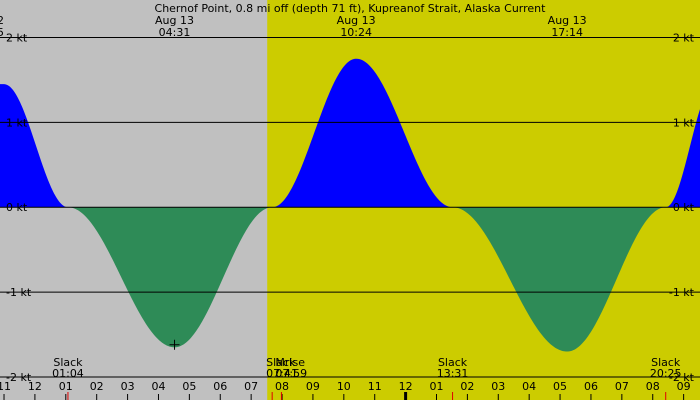  What do you see at coordinates (666, 373) in the screenshot?
I see `event-time: 20:25` at bounding box center [666, 373].